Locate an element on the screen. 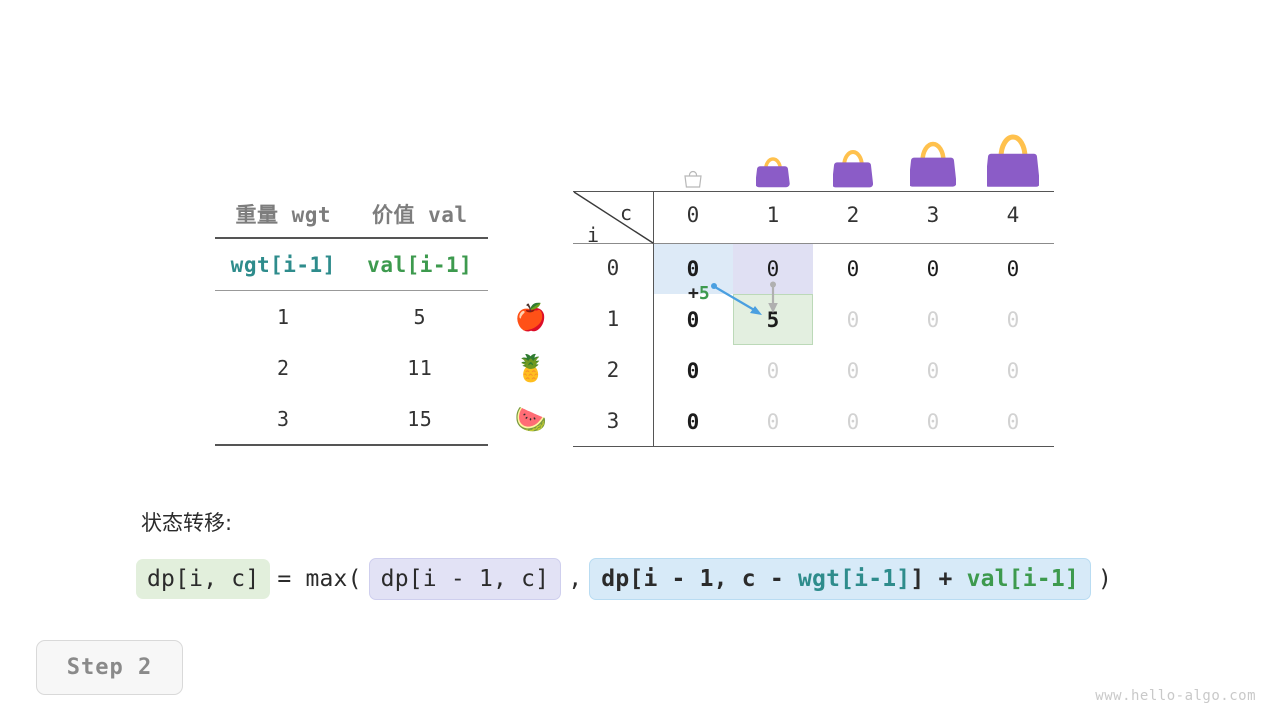 This screenshot has height=720, width=1280. dp-corner-label-i: i is located at coordinates (593, 235).